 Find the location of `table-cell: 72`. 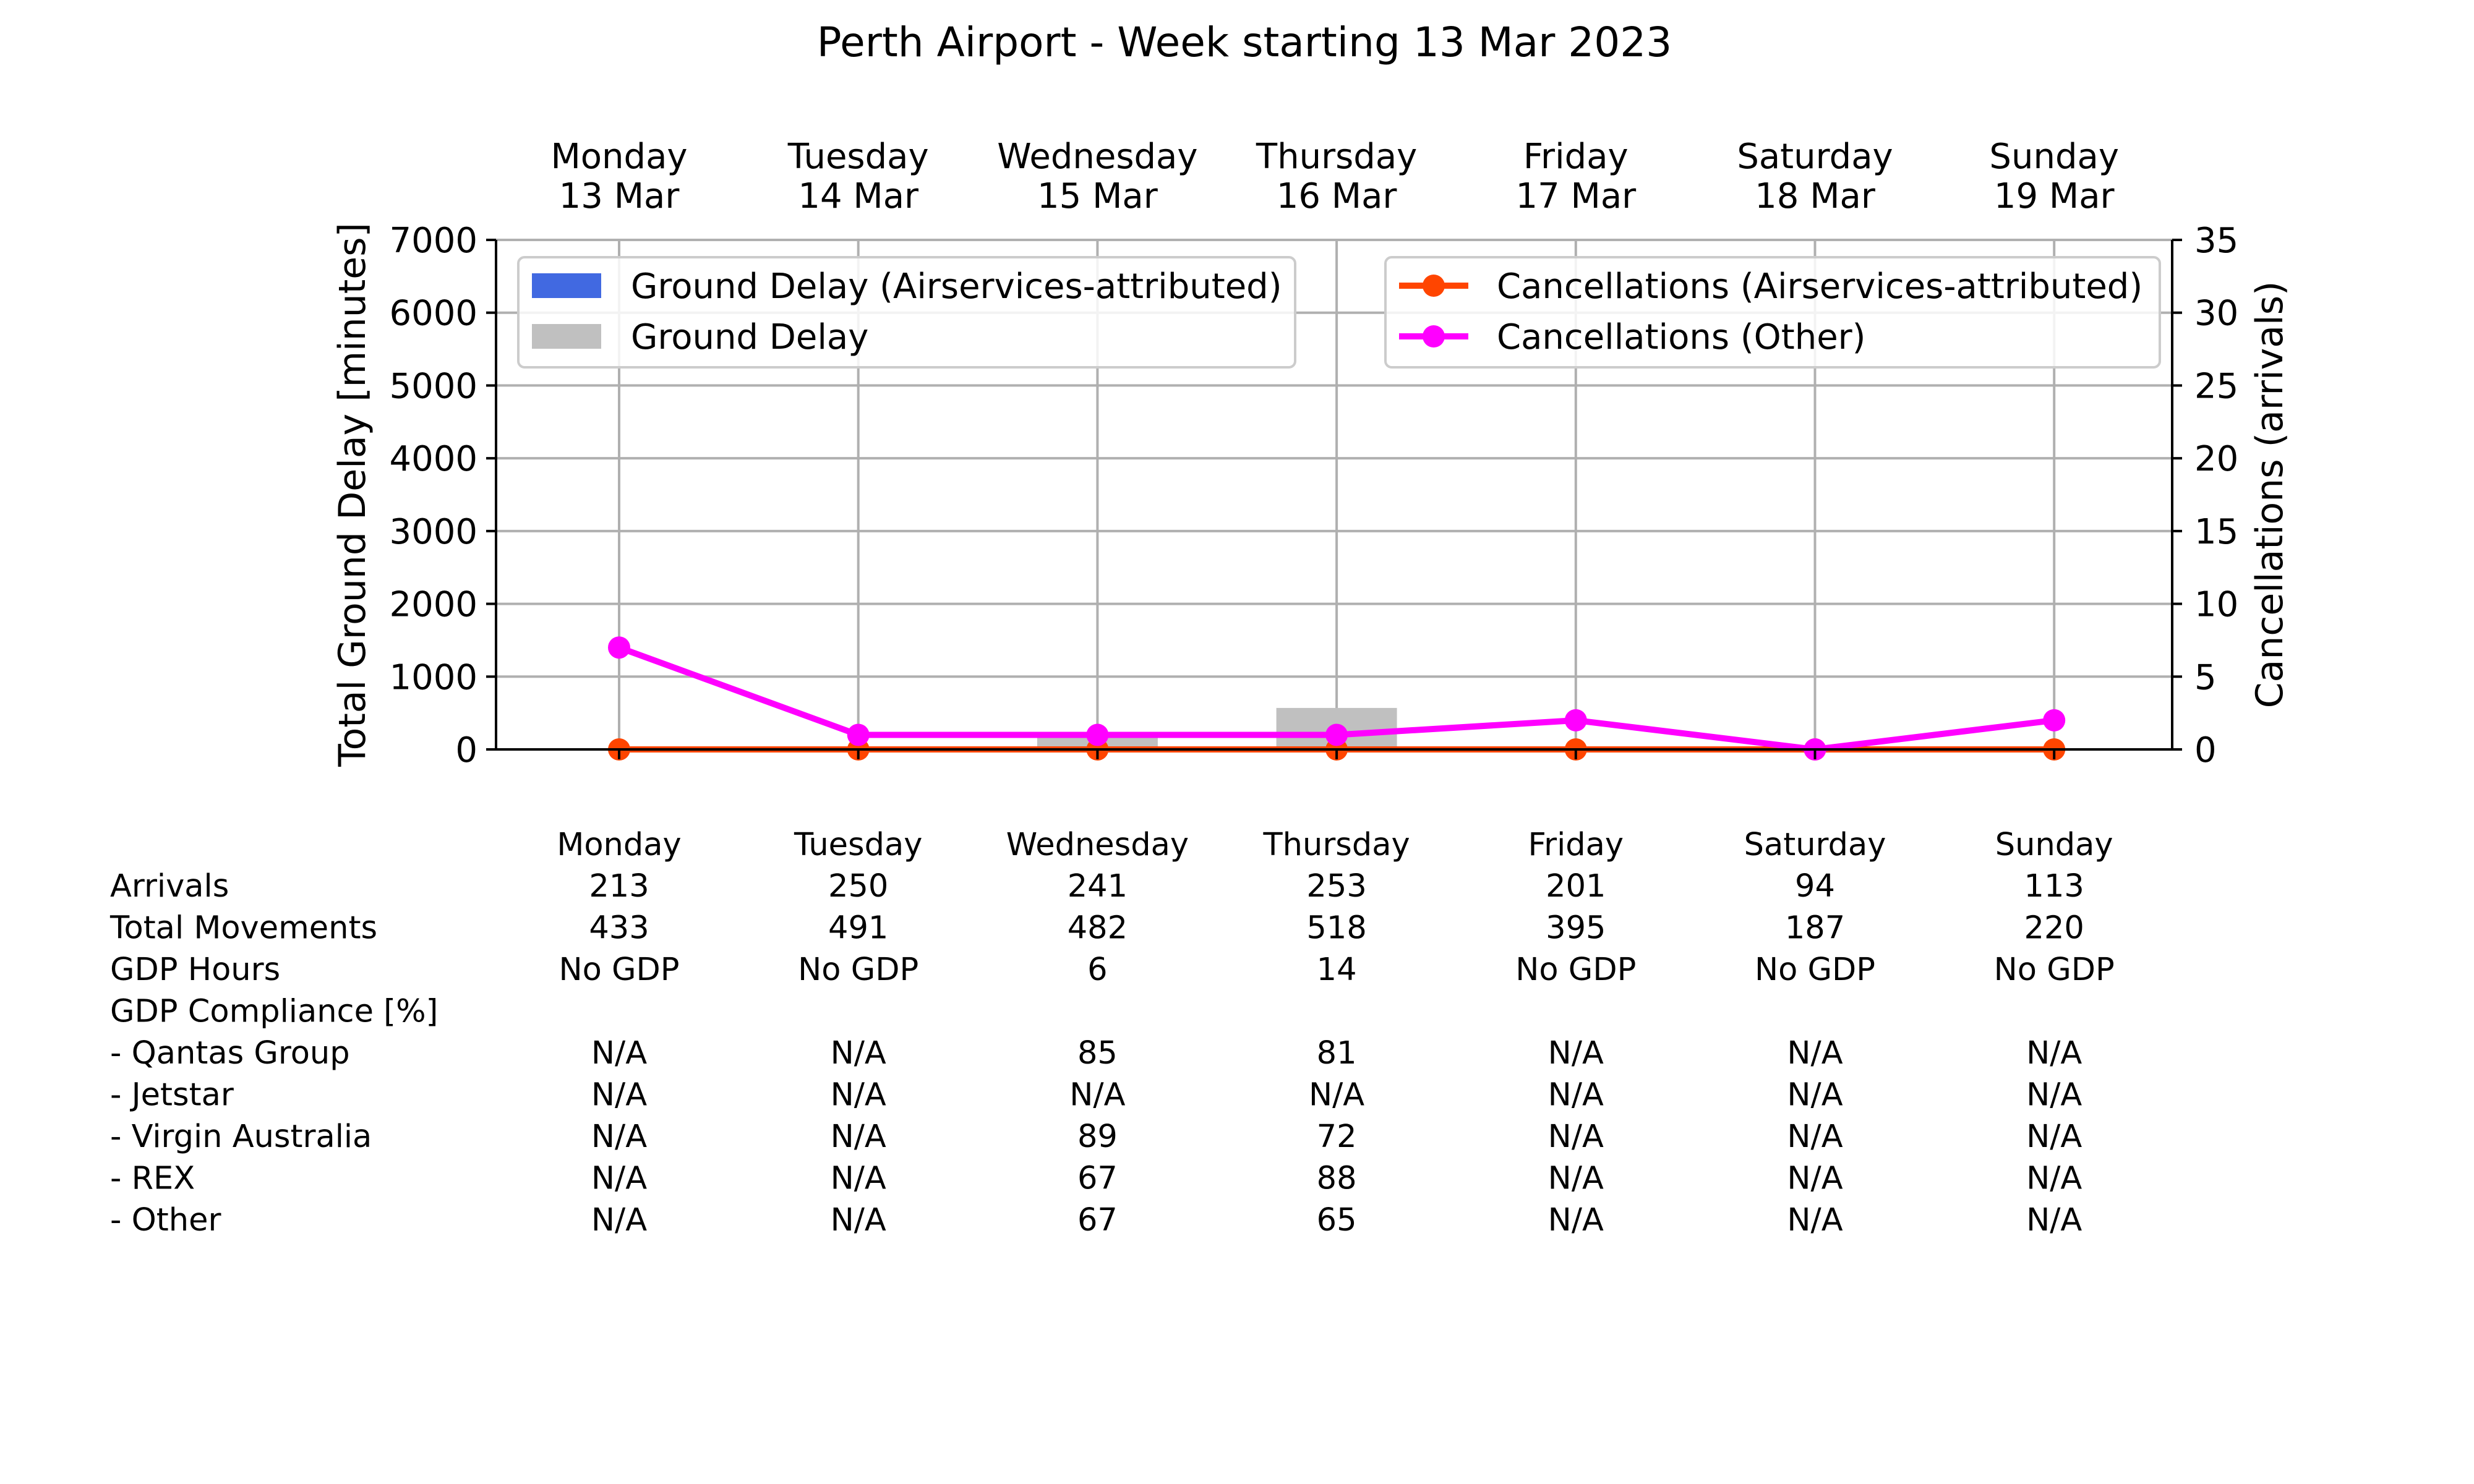

table-cell: 72 is located at coordinates (1337, 1137).